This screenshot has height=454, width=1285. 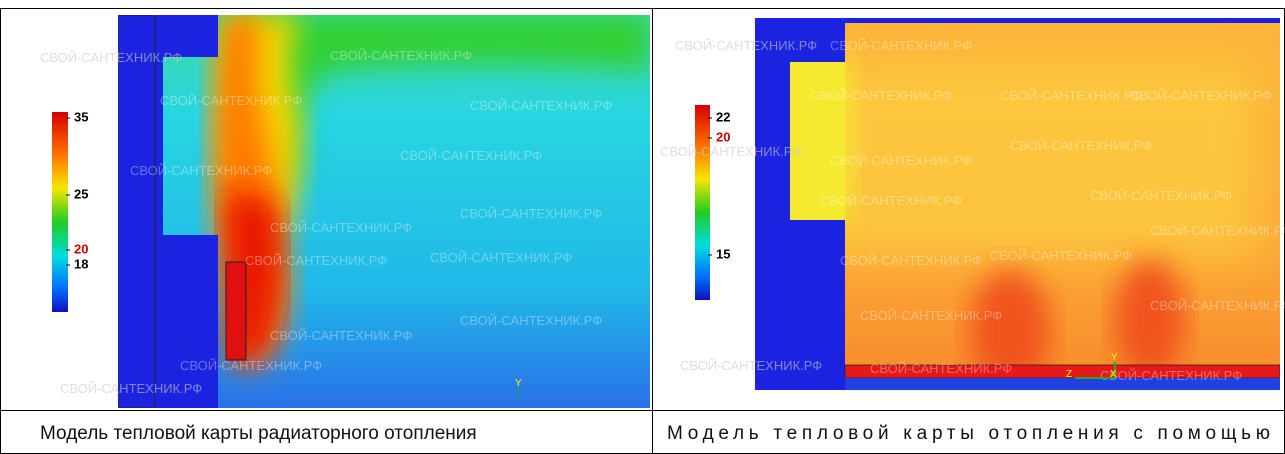 What do you see at coordinates (81, 263) in the screenshot?
I see `colorbar-tick-label: 18` at bounding box center [81, 263].